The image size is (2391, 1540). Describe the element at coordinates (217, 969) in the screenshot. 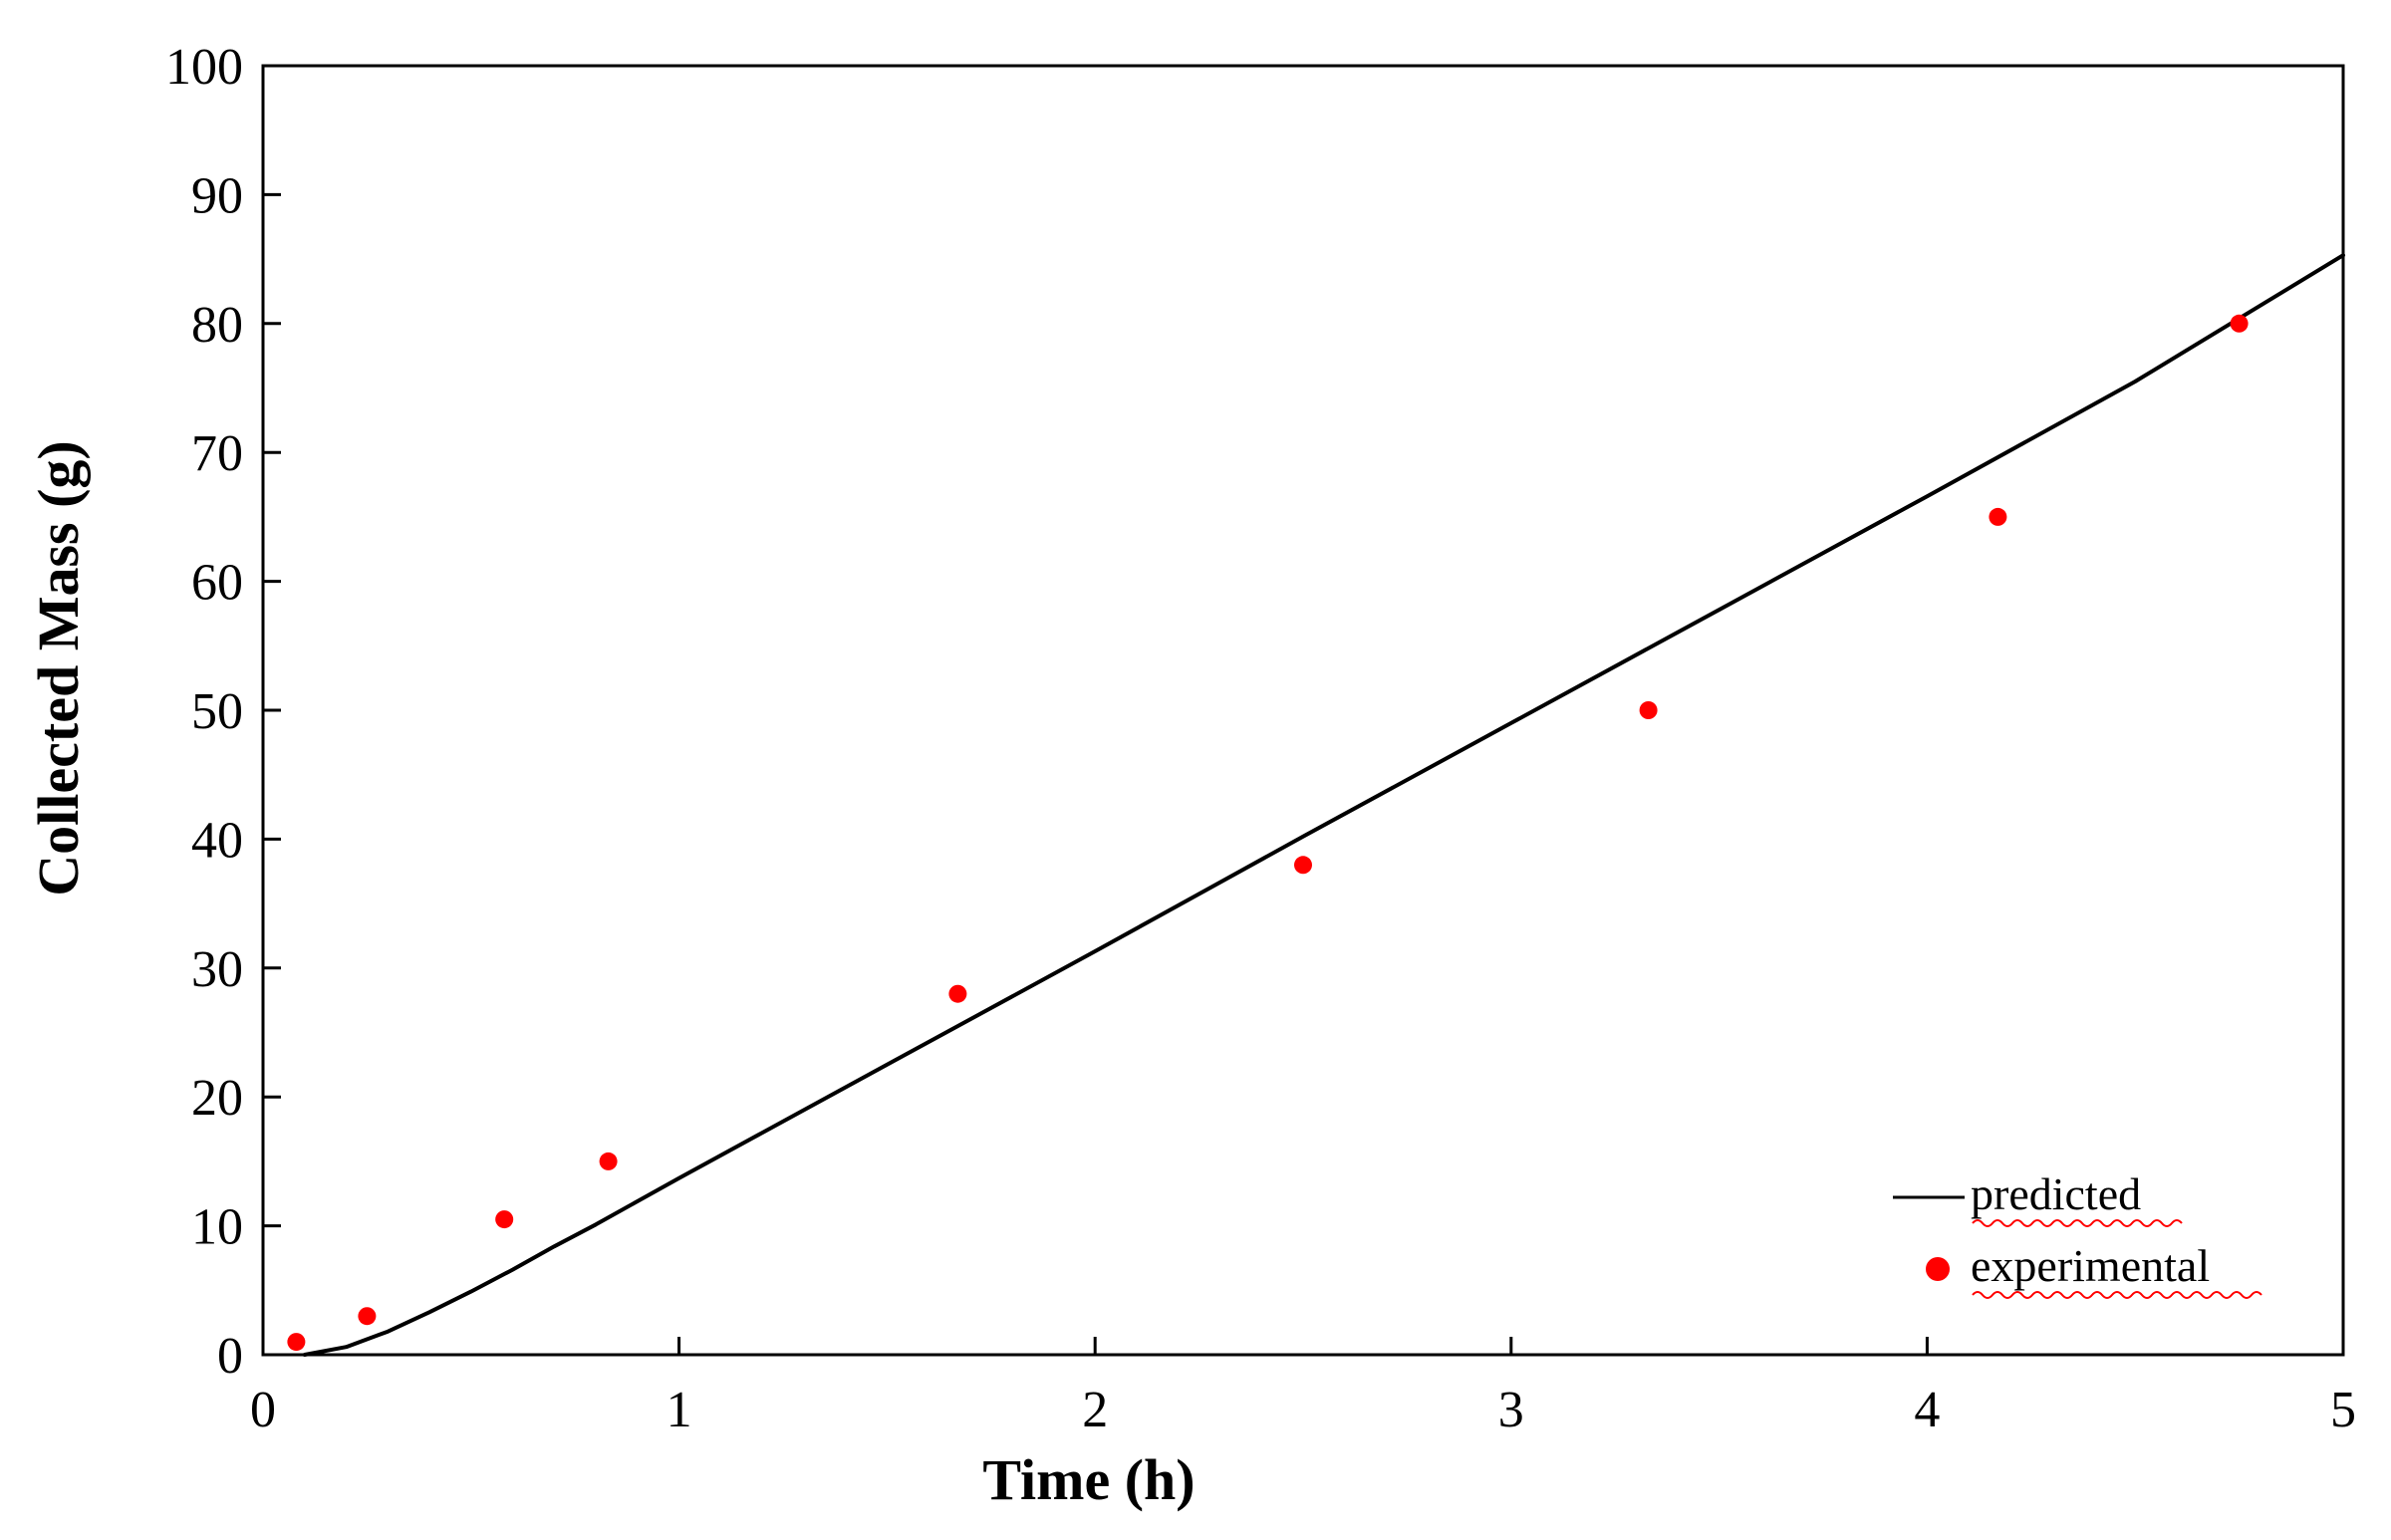

I see `y-tick-label: 30` at that location.